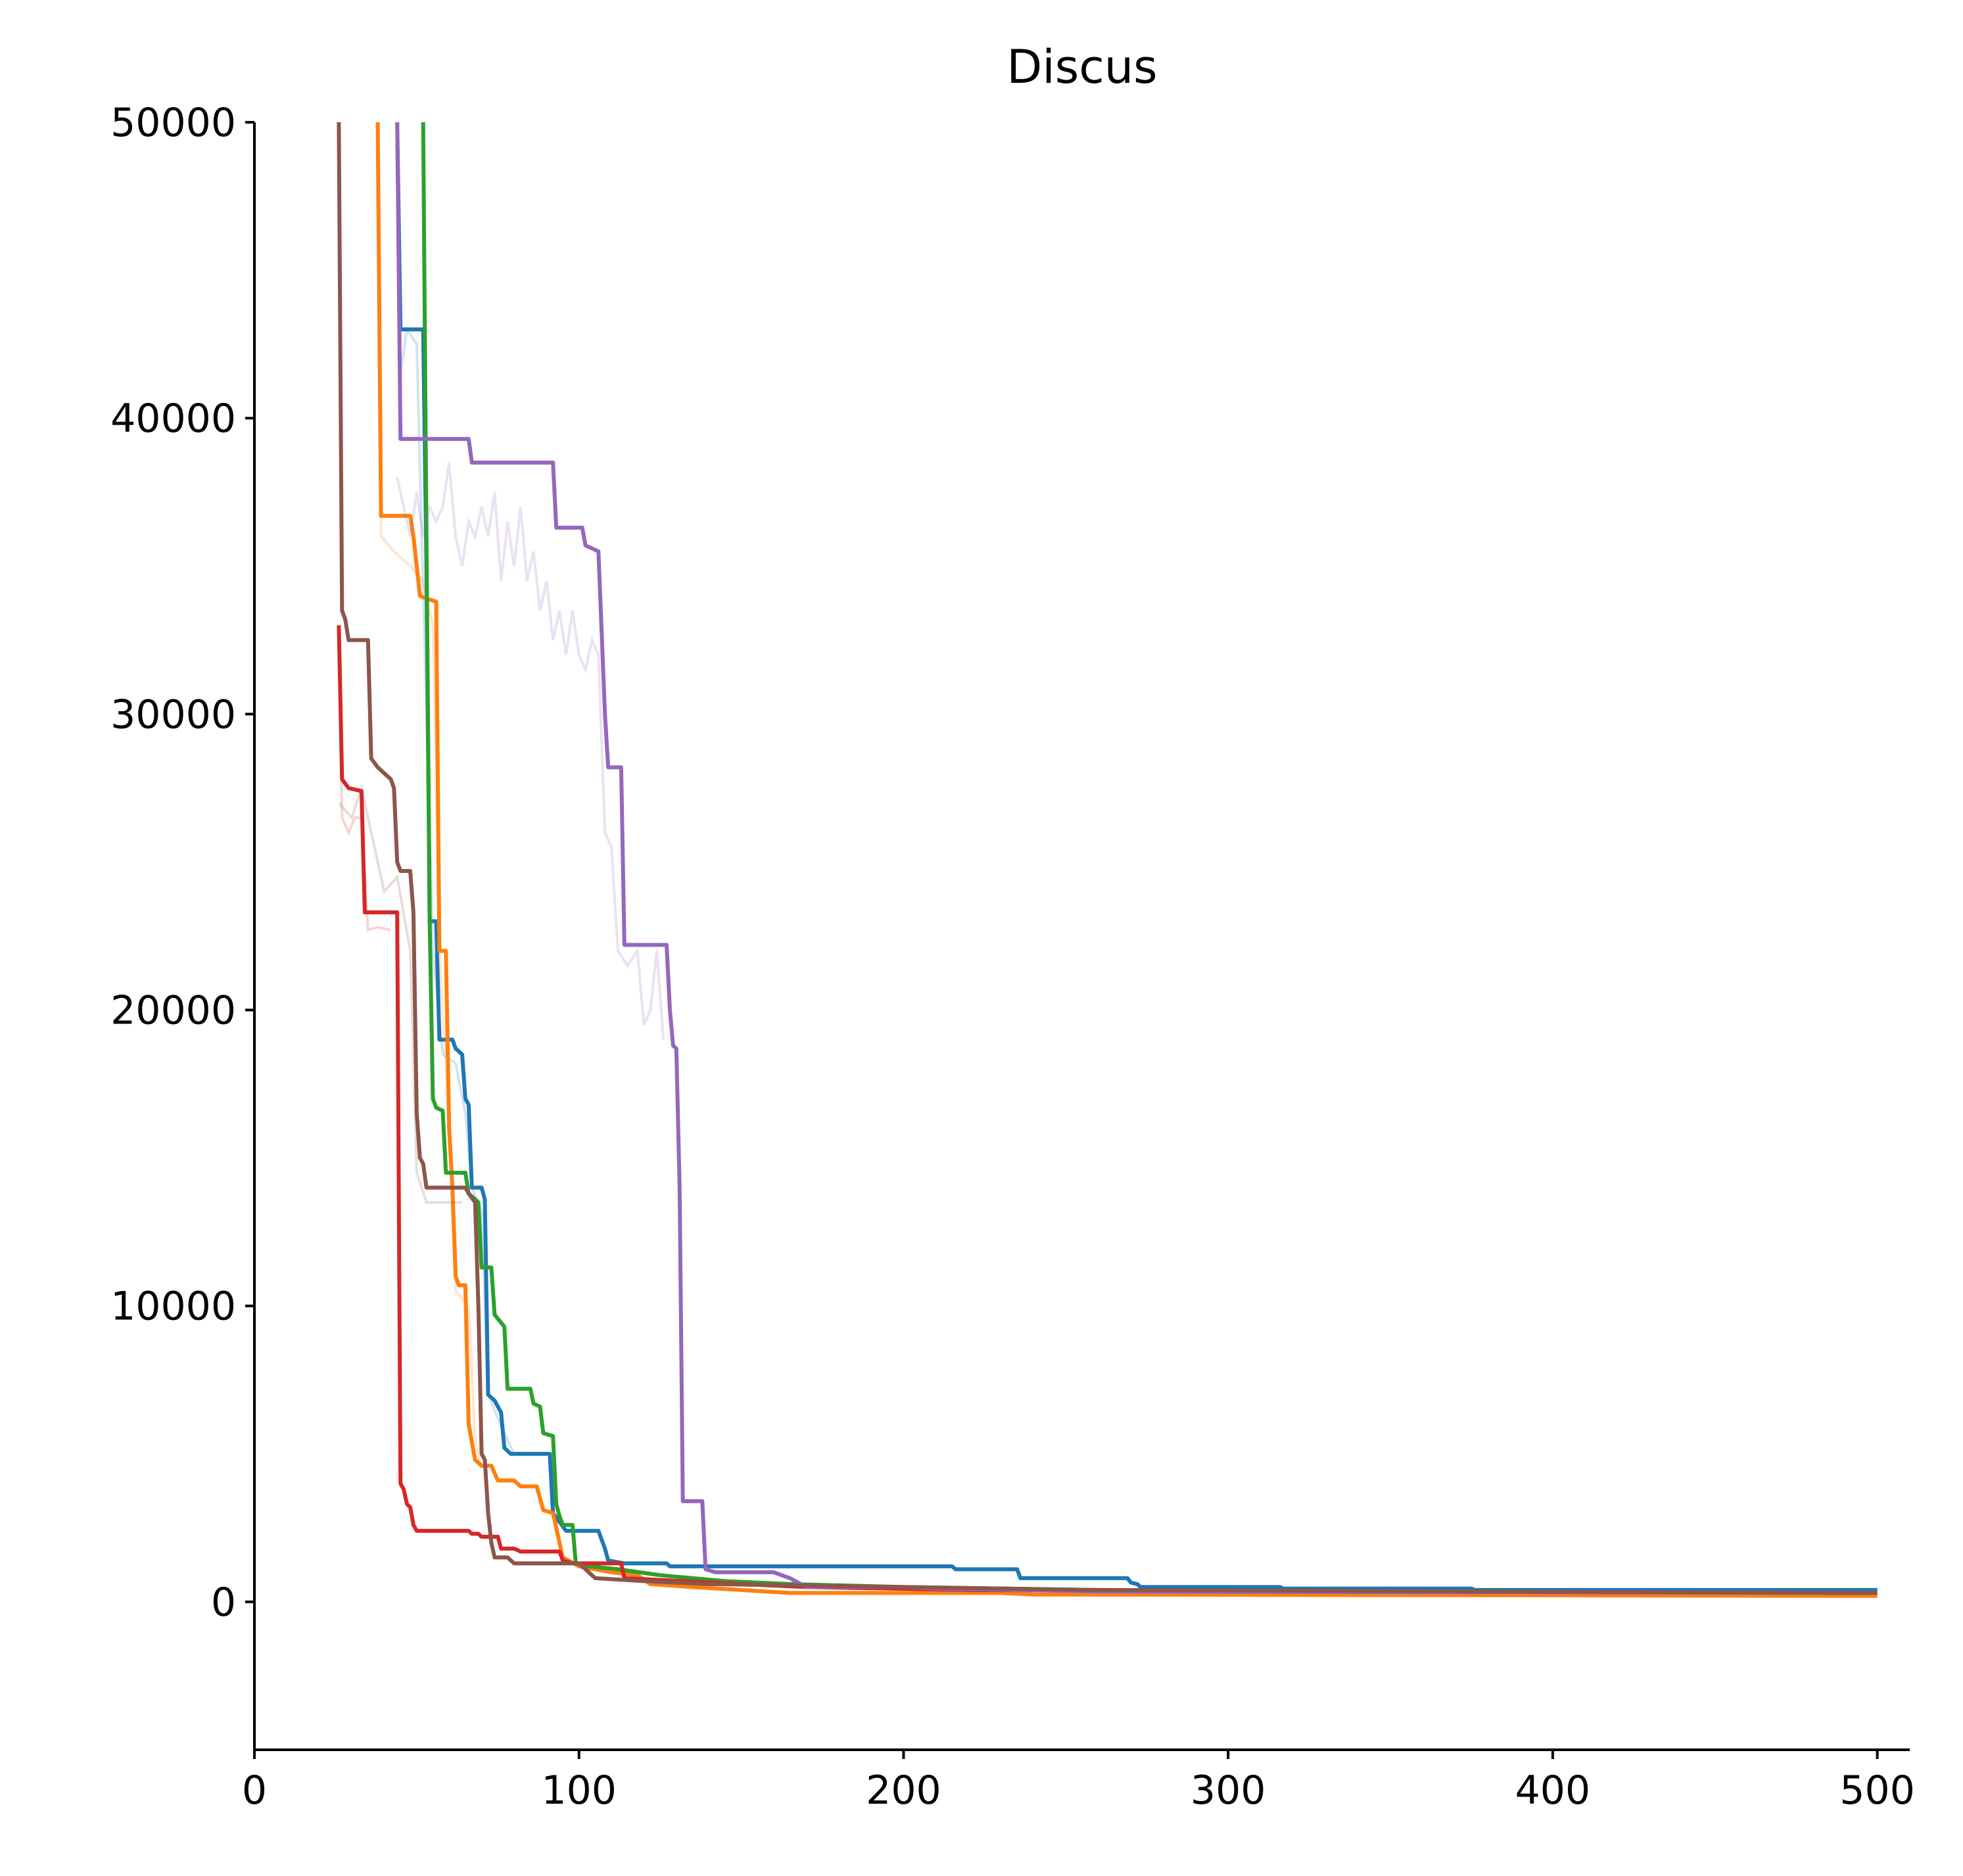  I want to click on x-tick-label: 100, so click(579, 1791).